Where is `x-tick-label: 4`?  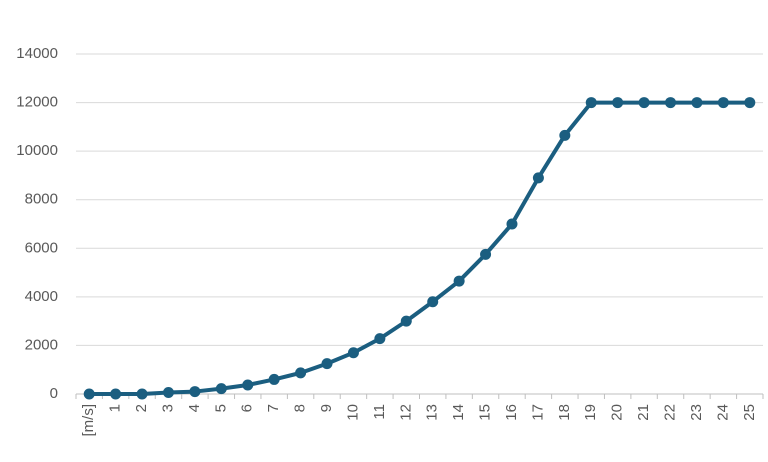 x-tick-label: 4 is located at coordinates (194, 408).